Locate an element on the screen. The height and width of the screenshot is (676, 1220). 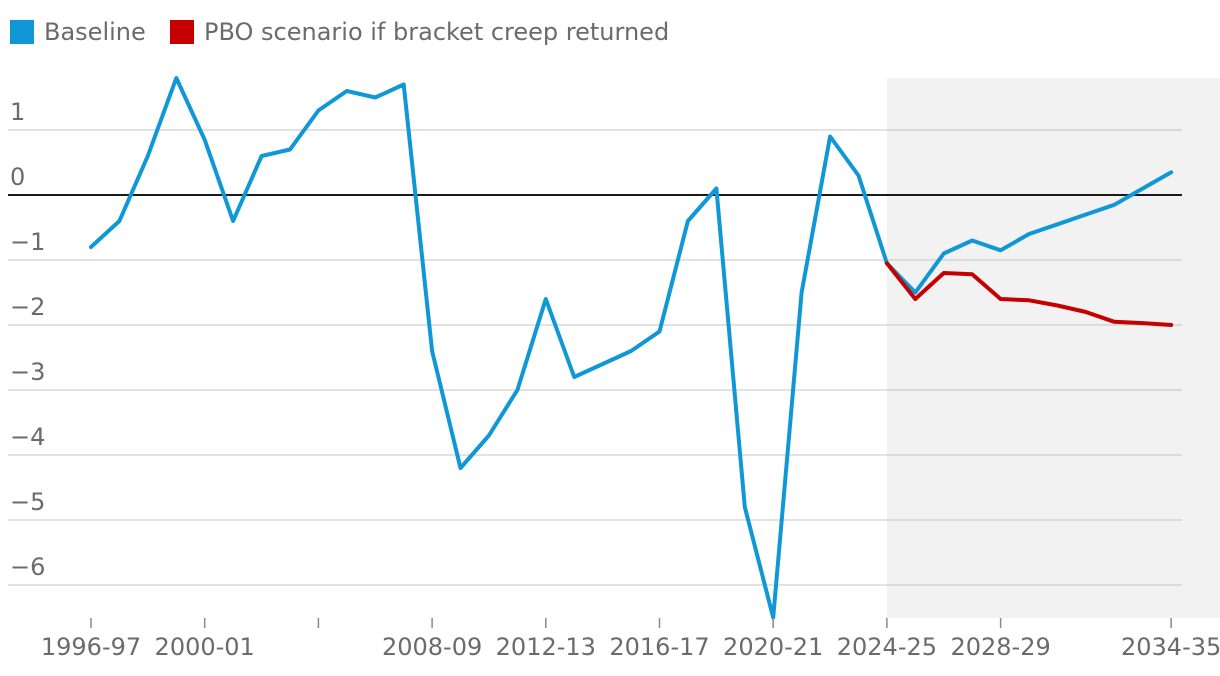
y-tick-label: −5 is located at coordinates (27, 502).